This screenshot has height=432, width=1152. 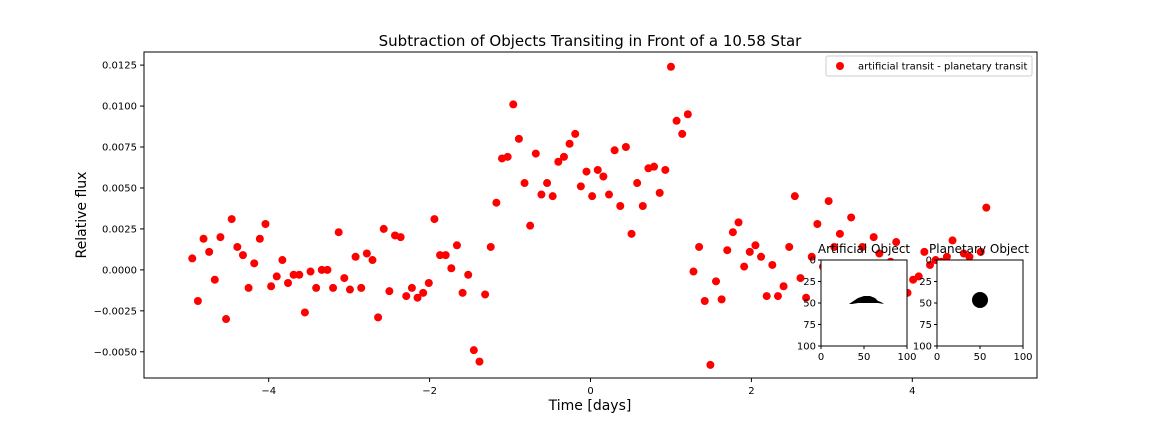 I want to click on y-tick-label: 0.0100, so click(x=119, y=107).